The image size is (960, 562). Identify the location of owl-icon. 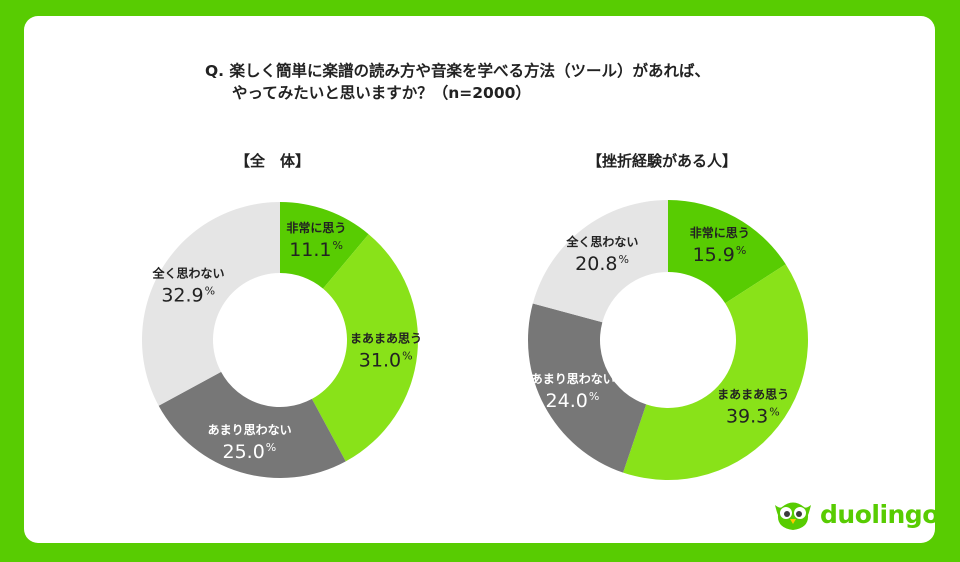
(793, 516).